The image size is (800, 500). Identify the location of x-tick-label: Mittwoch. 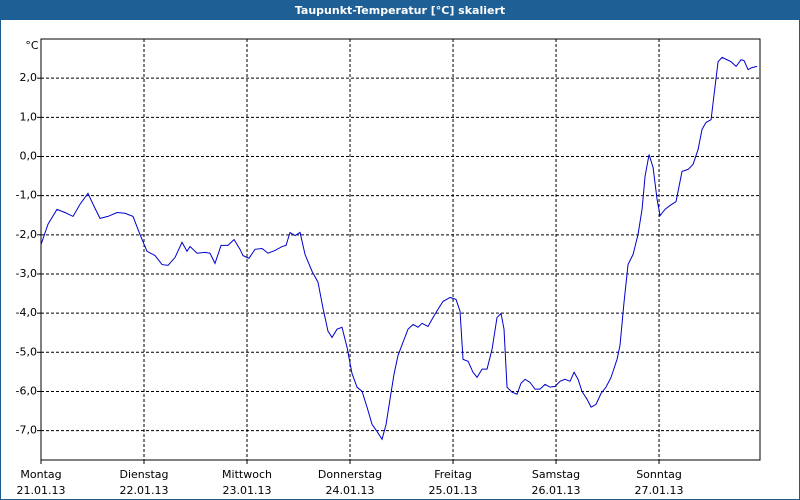
(247, 474).